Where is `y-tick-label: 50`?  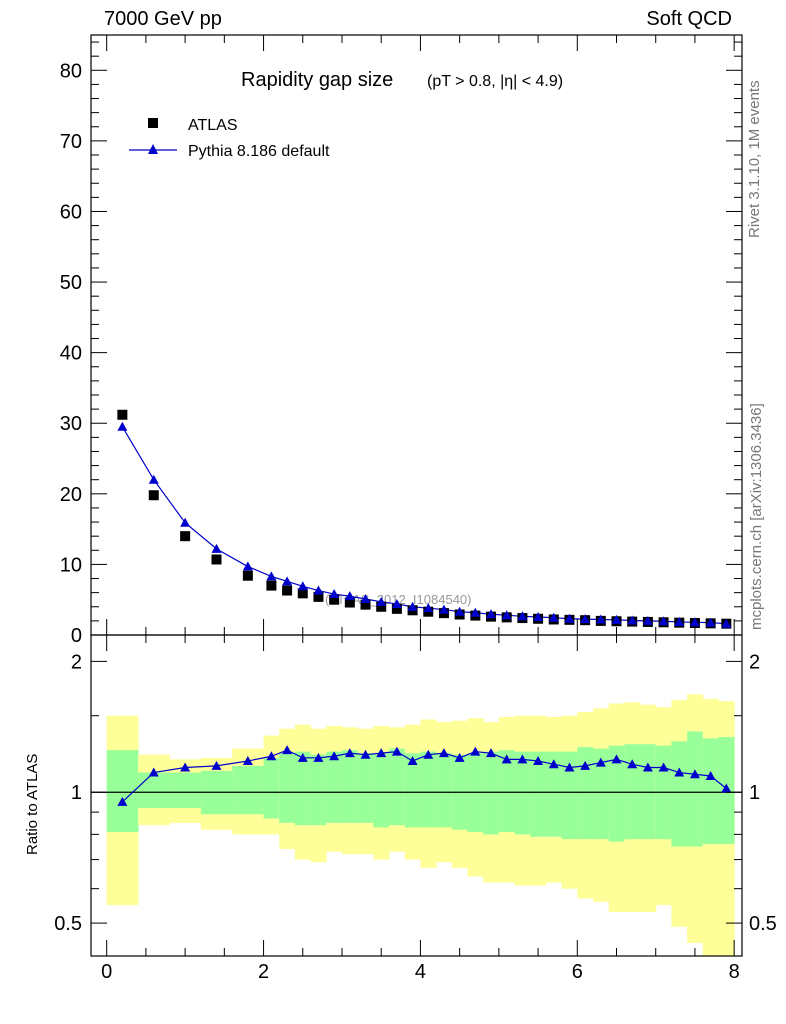 y-tick-label: 50 is located at coordinates (71, 283).